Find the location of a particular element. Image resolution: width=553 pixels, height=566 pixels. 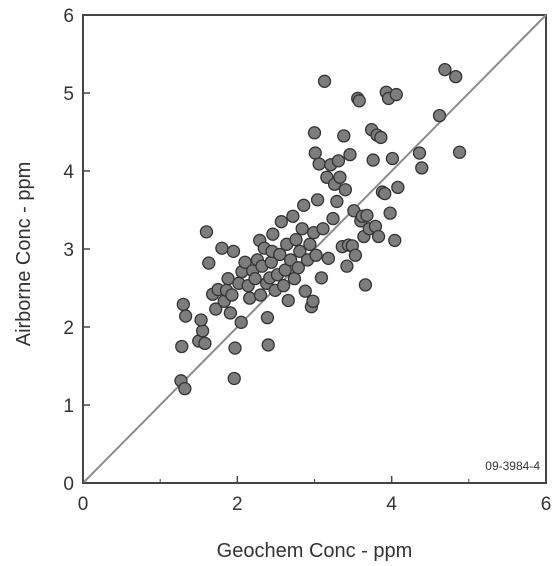

y-tick-label: 4 is located at coordinates (68, 172).